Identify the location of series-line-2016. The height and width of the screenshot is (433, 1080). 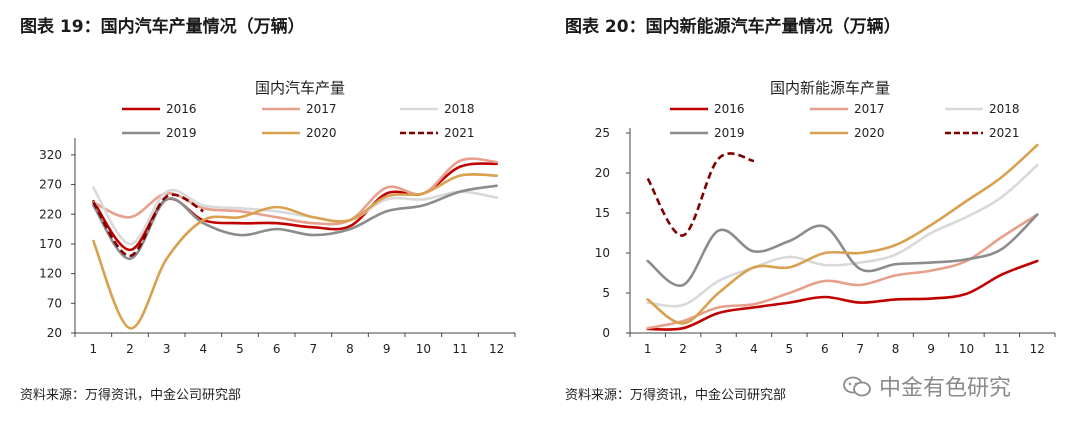
(842, 295).